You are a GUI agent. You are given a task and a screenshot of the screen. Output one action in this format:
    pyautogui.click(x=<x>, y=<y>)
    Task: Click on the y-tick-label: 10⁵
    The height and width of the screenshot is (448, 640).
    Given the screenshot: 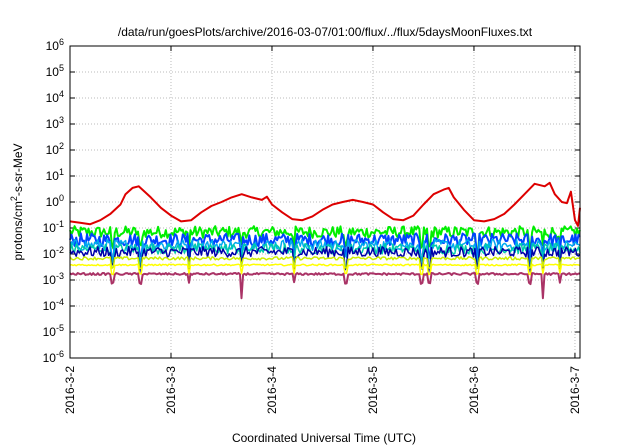 What is the action you would take?
    pyautogui.click(x=55, y=71)
    